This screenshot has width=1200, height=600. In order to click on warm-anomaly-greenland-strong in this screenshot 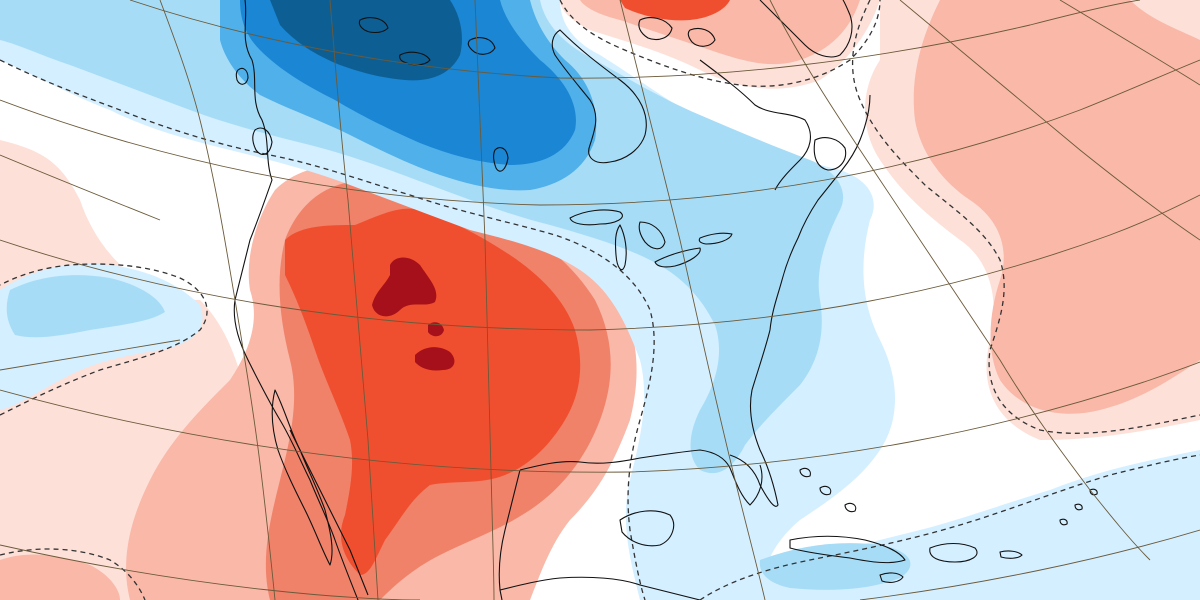, I will do `click(675, 10)`.